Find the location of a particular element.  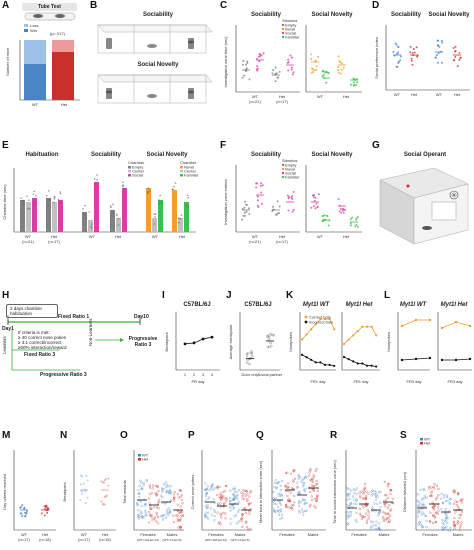

f-het-empty-point is located at coordinates (279, 212).